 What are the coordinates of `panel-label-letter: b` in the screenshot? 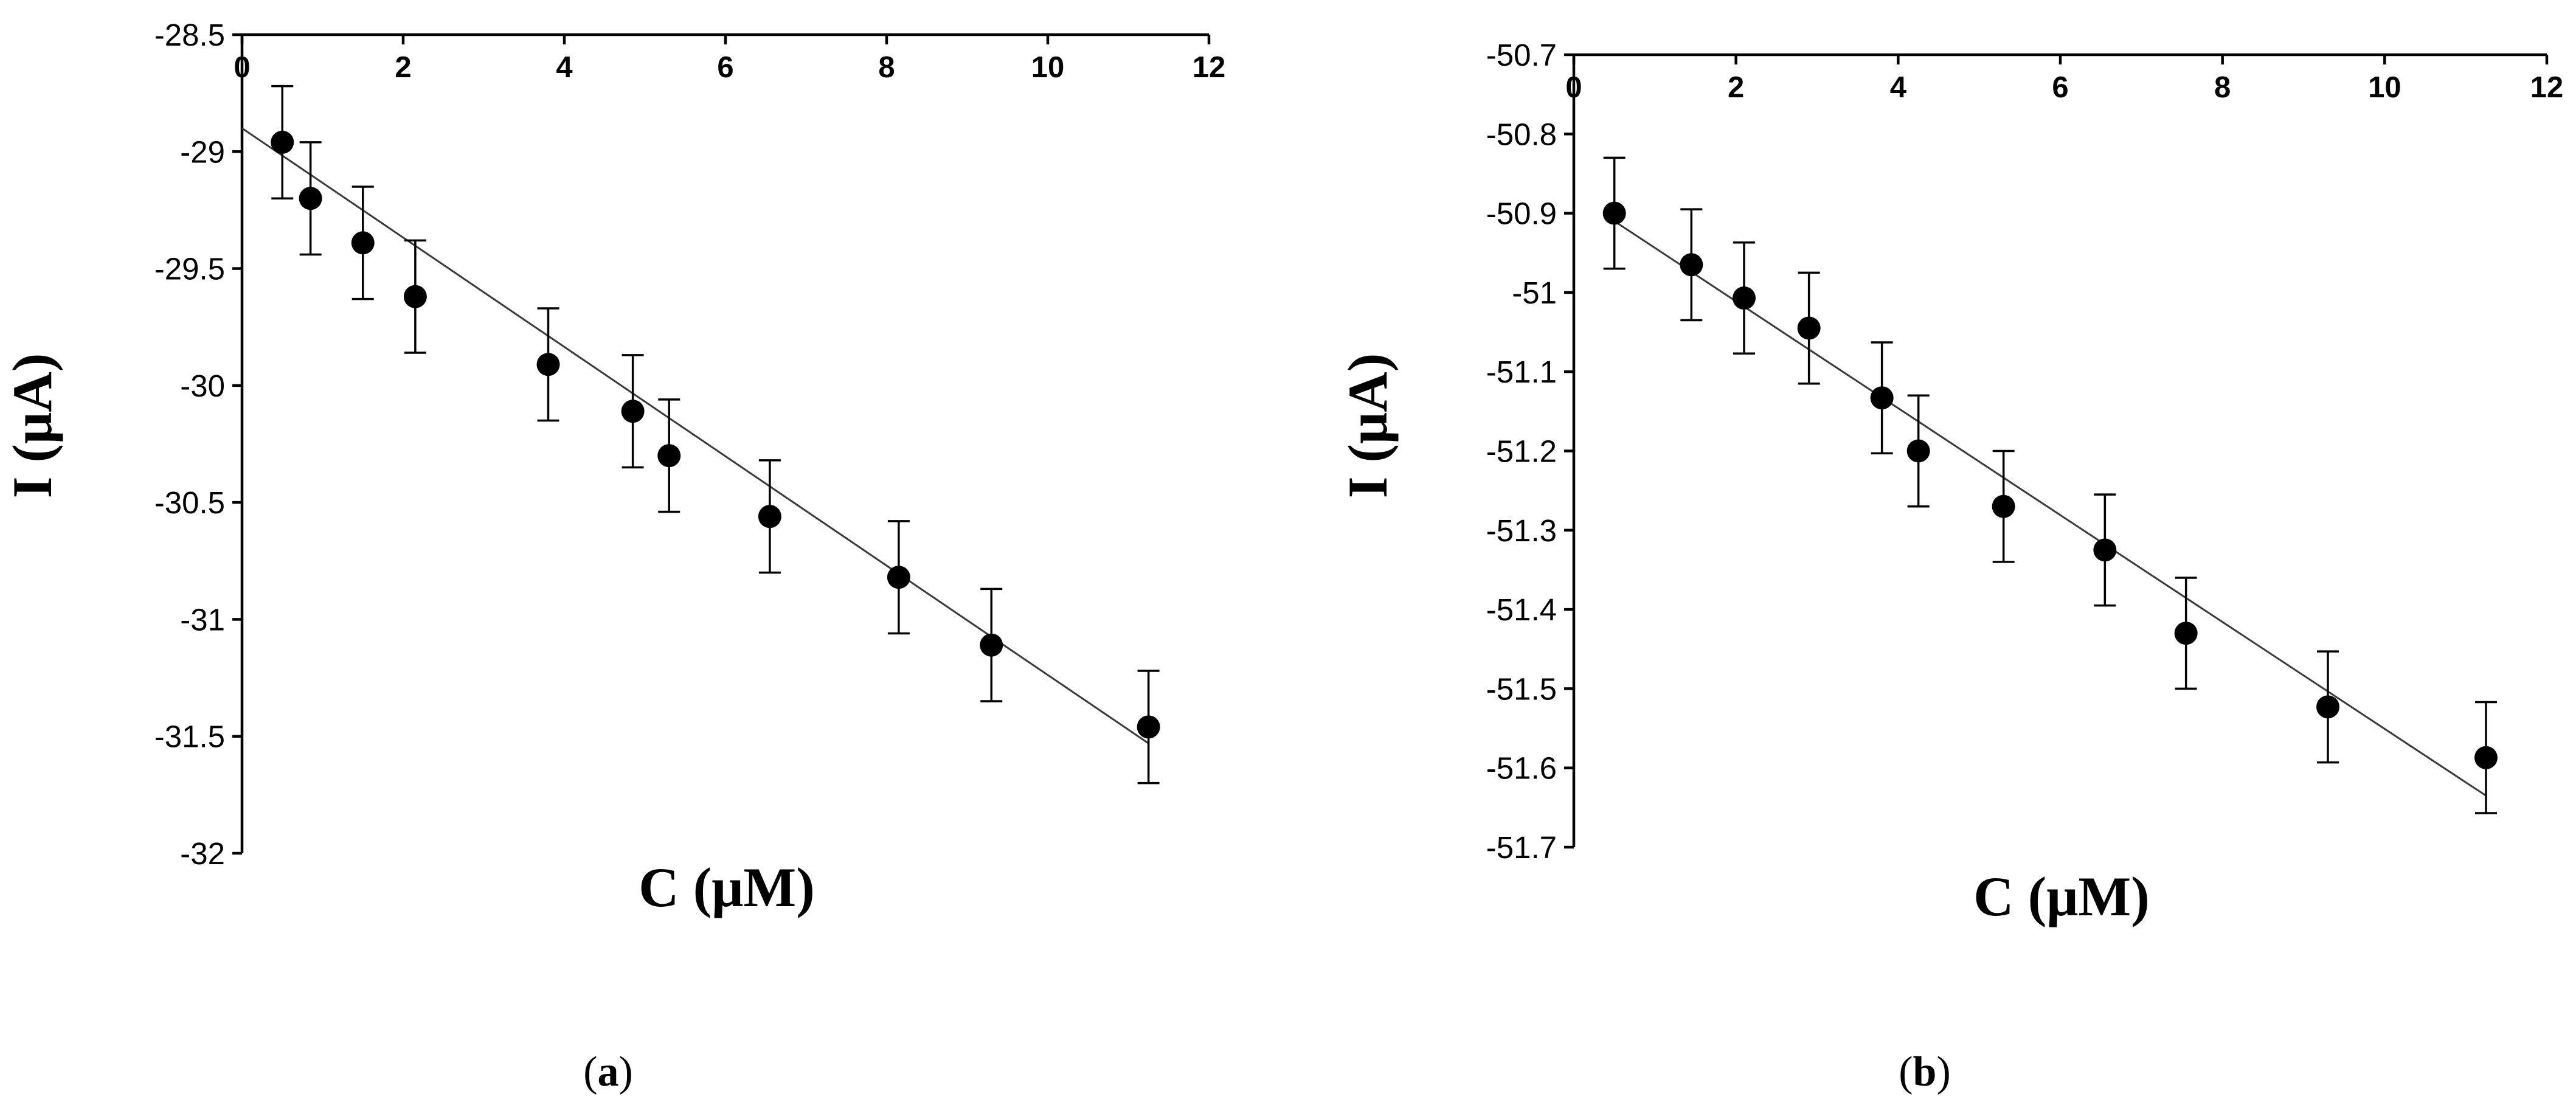 It's located at (1925, 1071).